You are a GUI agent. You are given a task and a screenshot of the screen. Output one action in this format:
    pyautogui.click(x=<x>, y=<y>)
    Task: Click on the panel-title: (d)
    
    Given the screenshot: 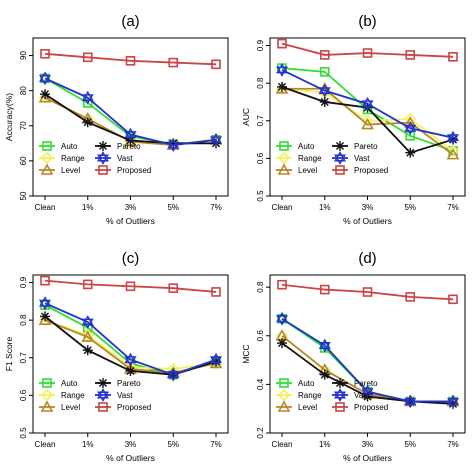 What is the action you would take?
    pyautogui.click(x=367, y=258)
    